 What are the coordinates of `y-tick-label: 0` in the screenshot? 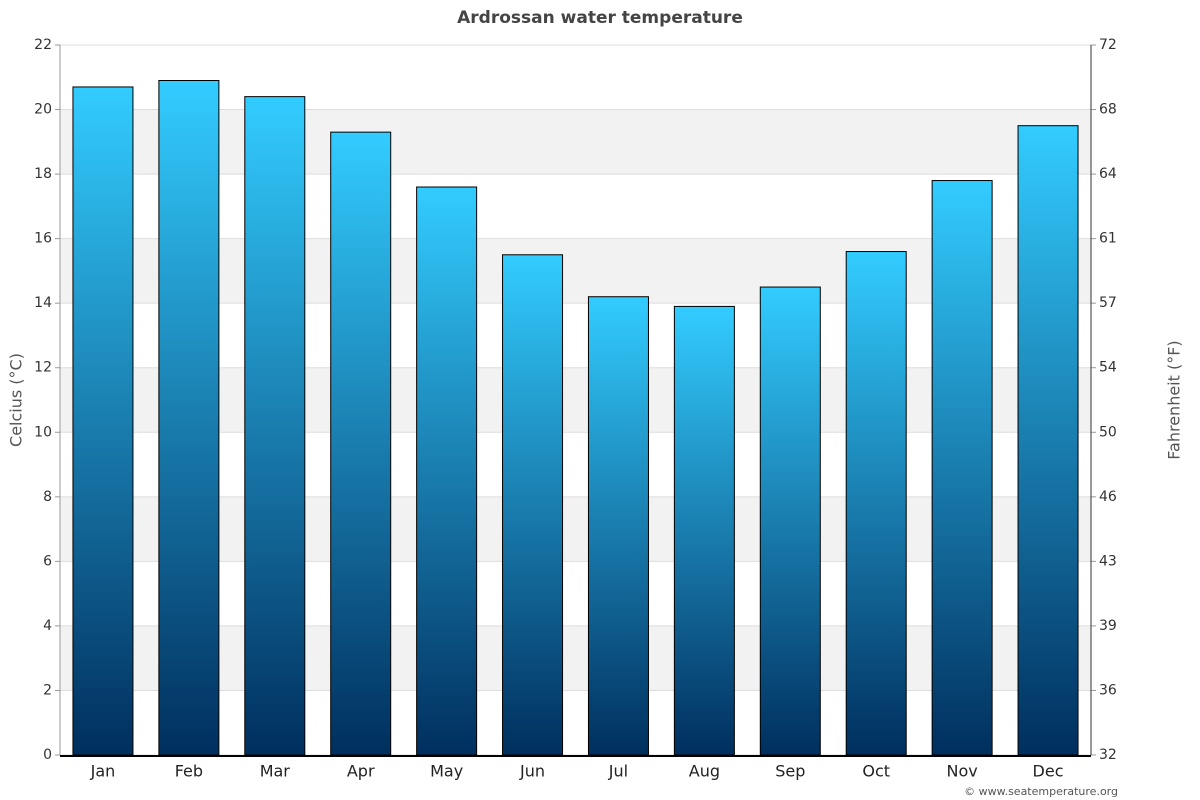 It's located at (47, 755).